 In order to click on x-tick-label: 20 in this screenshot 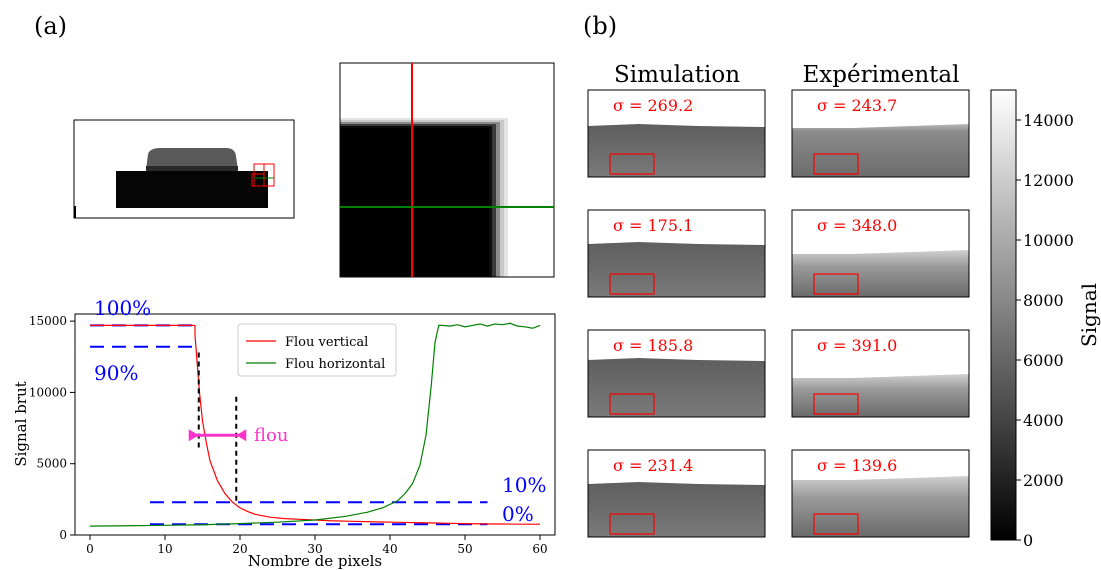, I will do `click(239, 549)`.